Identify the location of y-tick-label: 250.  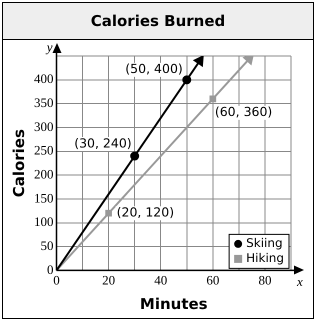
(44, 150).